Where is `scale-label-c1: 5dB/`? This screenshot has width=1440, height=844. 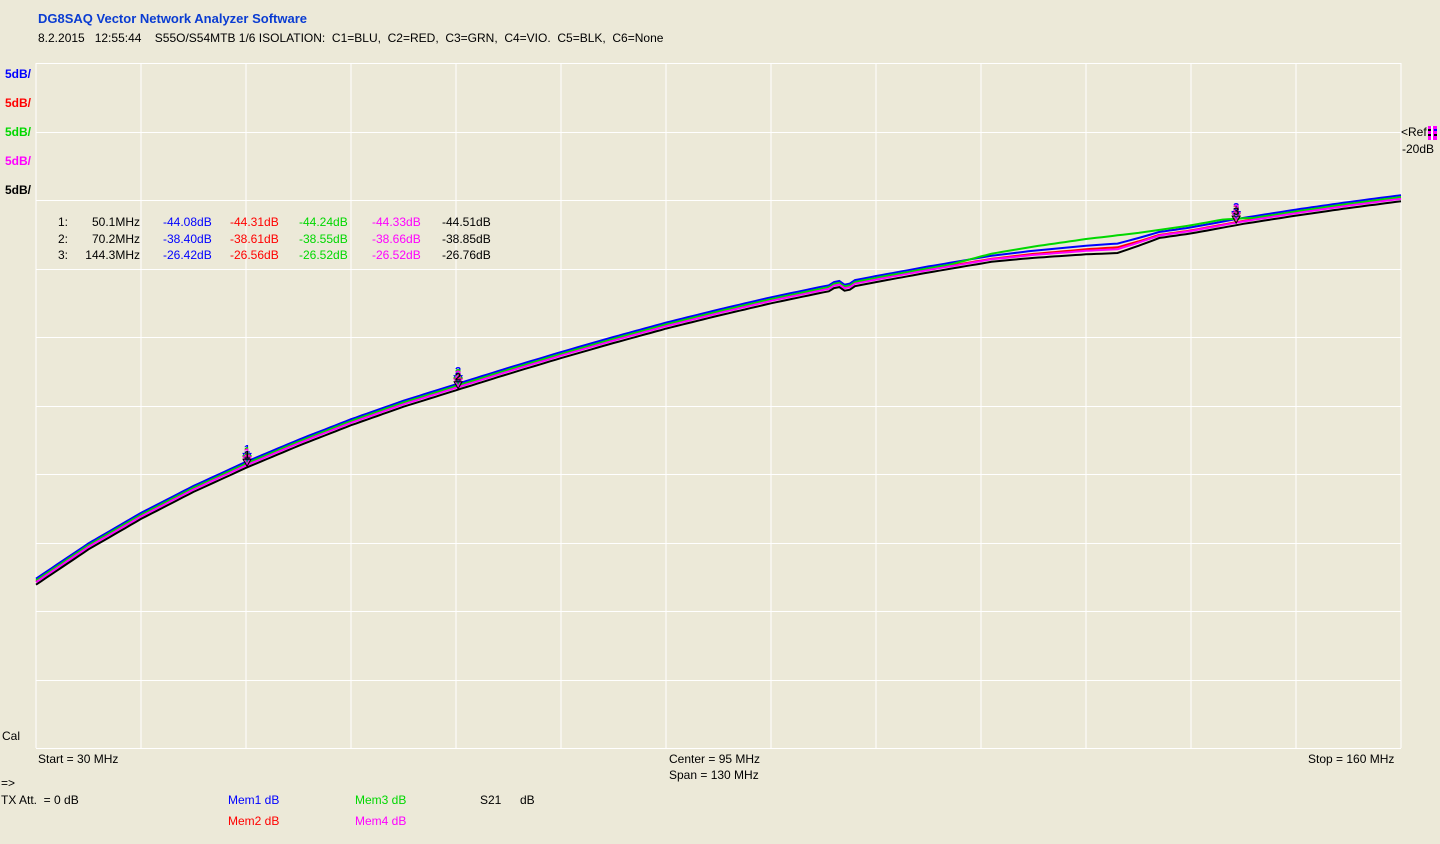
scale-label-c1: 5dB/ is located at coordinates (17, 74).